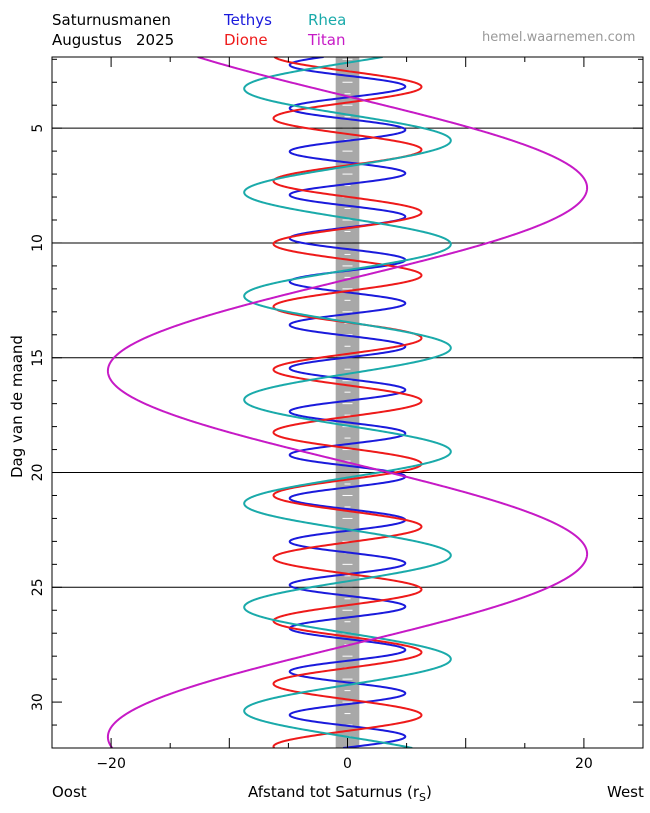 The image size is (650, 813). I want to click on x-axis-label-close: ), so click(429, 792).